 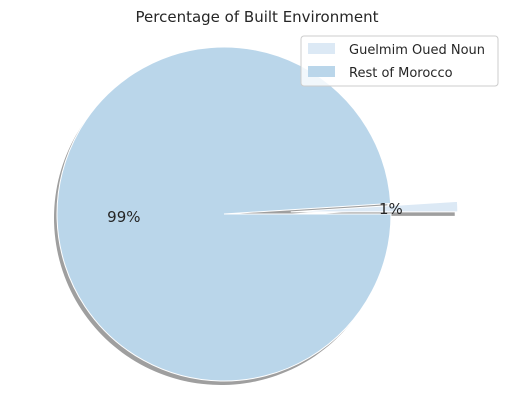 I want to click on pct-label-rest-of-morocco: 99%, so click(x=123, y=217).